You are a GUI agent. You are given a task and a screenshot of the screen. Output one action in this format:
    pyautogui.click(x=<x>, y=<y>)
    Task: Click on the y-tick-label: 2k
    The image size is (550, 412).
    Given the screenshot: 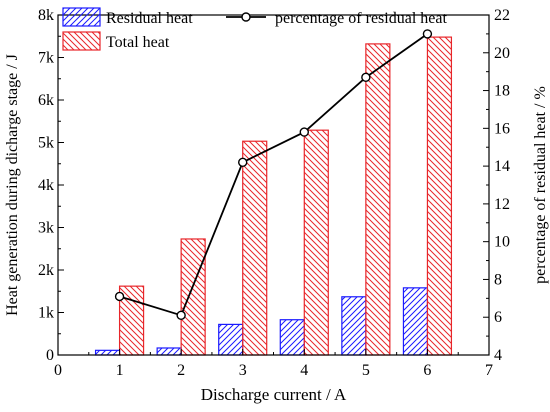 What is the action you would take?
    pyautogui.click(x=46, y=270)
    